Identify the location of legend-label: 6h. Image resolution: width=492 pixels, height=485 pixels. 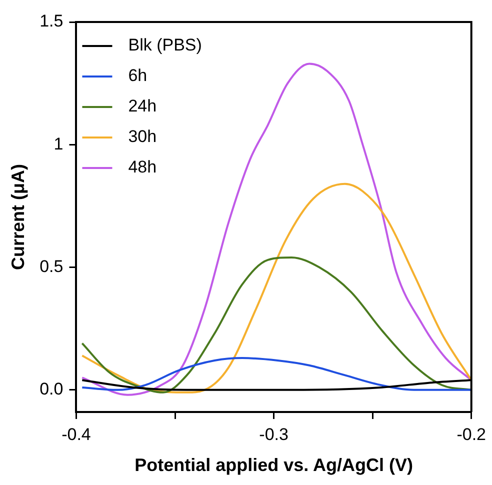
(138, 76).